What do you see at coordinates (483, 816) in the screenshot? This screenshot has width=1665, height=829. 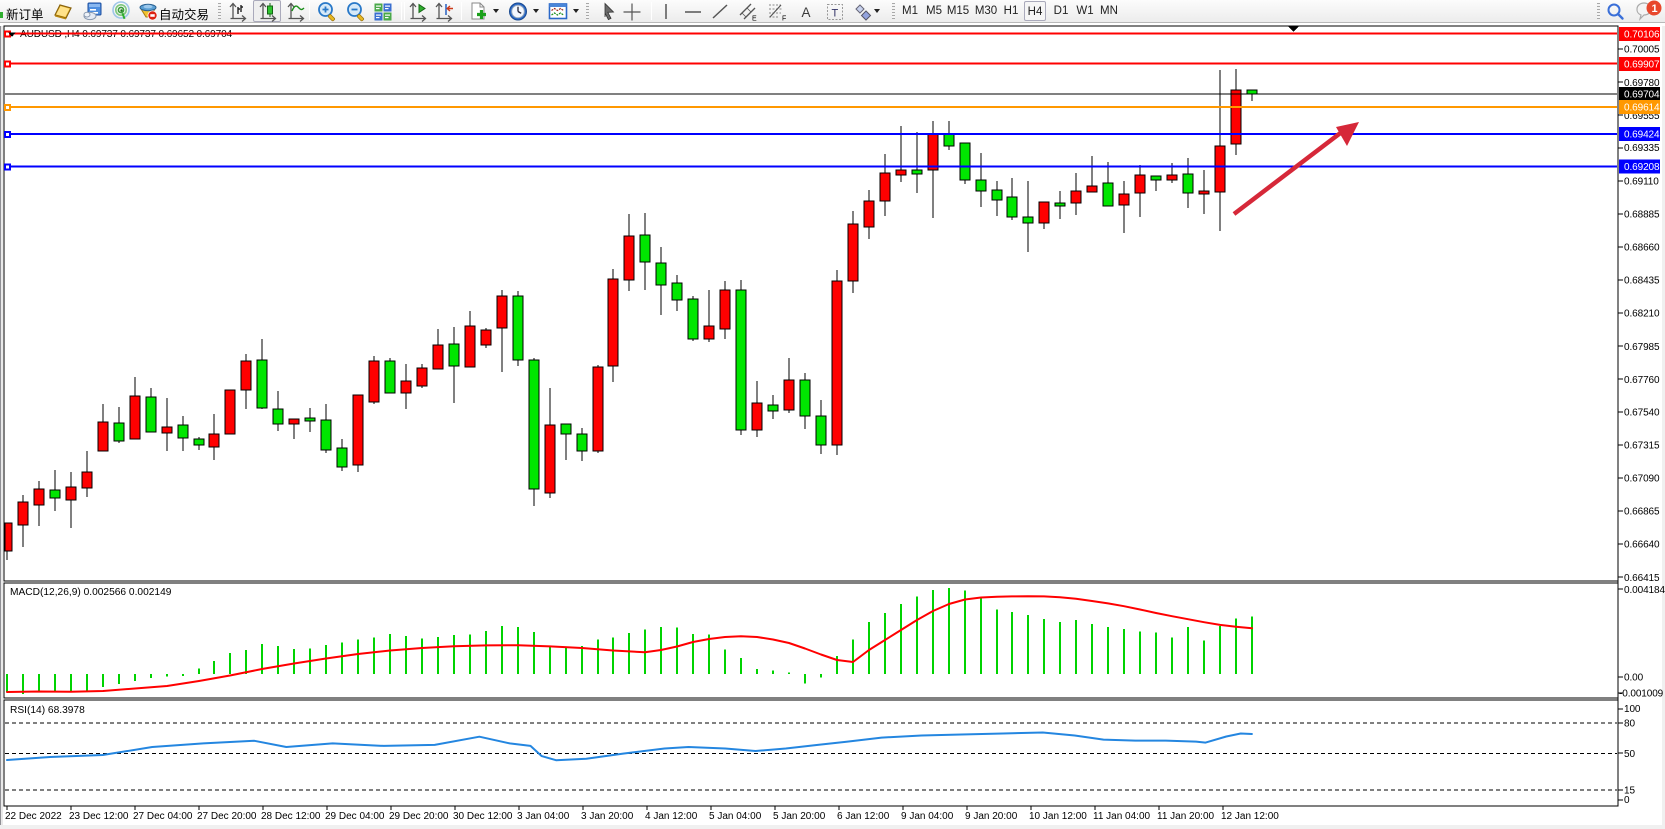 I see `svg-text: 30 Dec 12:00` at bounding box center [483, 816].